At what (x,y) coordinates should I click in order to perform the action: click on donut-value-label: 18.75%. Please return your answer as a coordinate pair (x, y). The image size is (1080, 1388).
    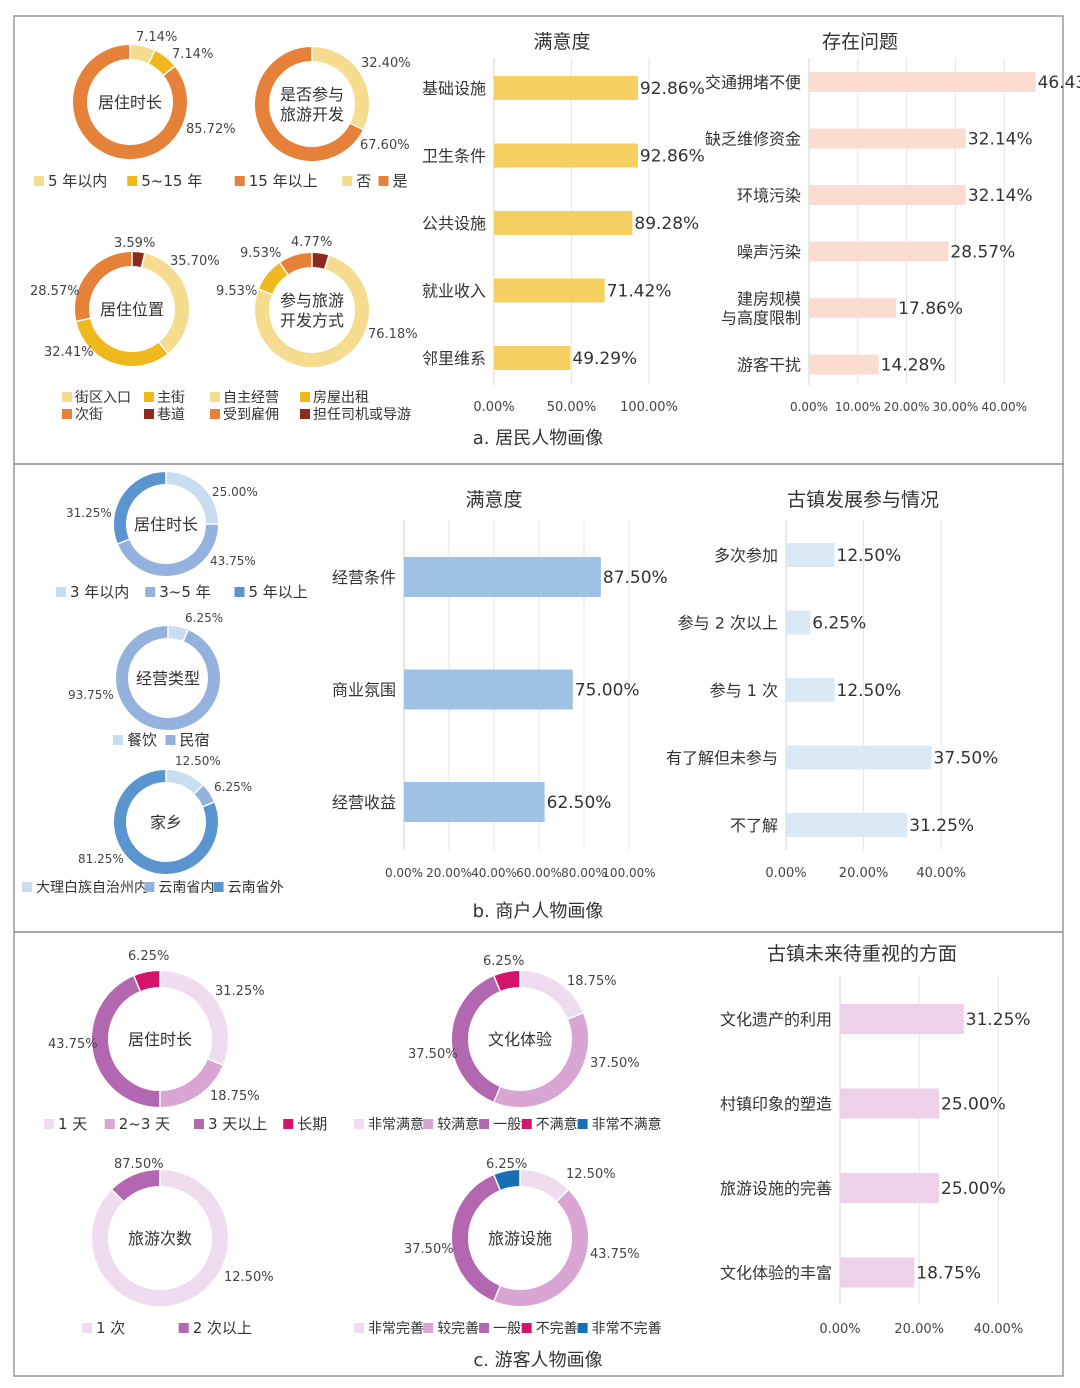
    Looking at the image, I should click on (592, 981).